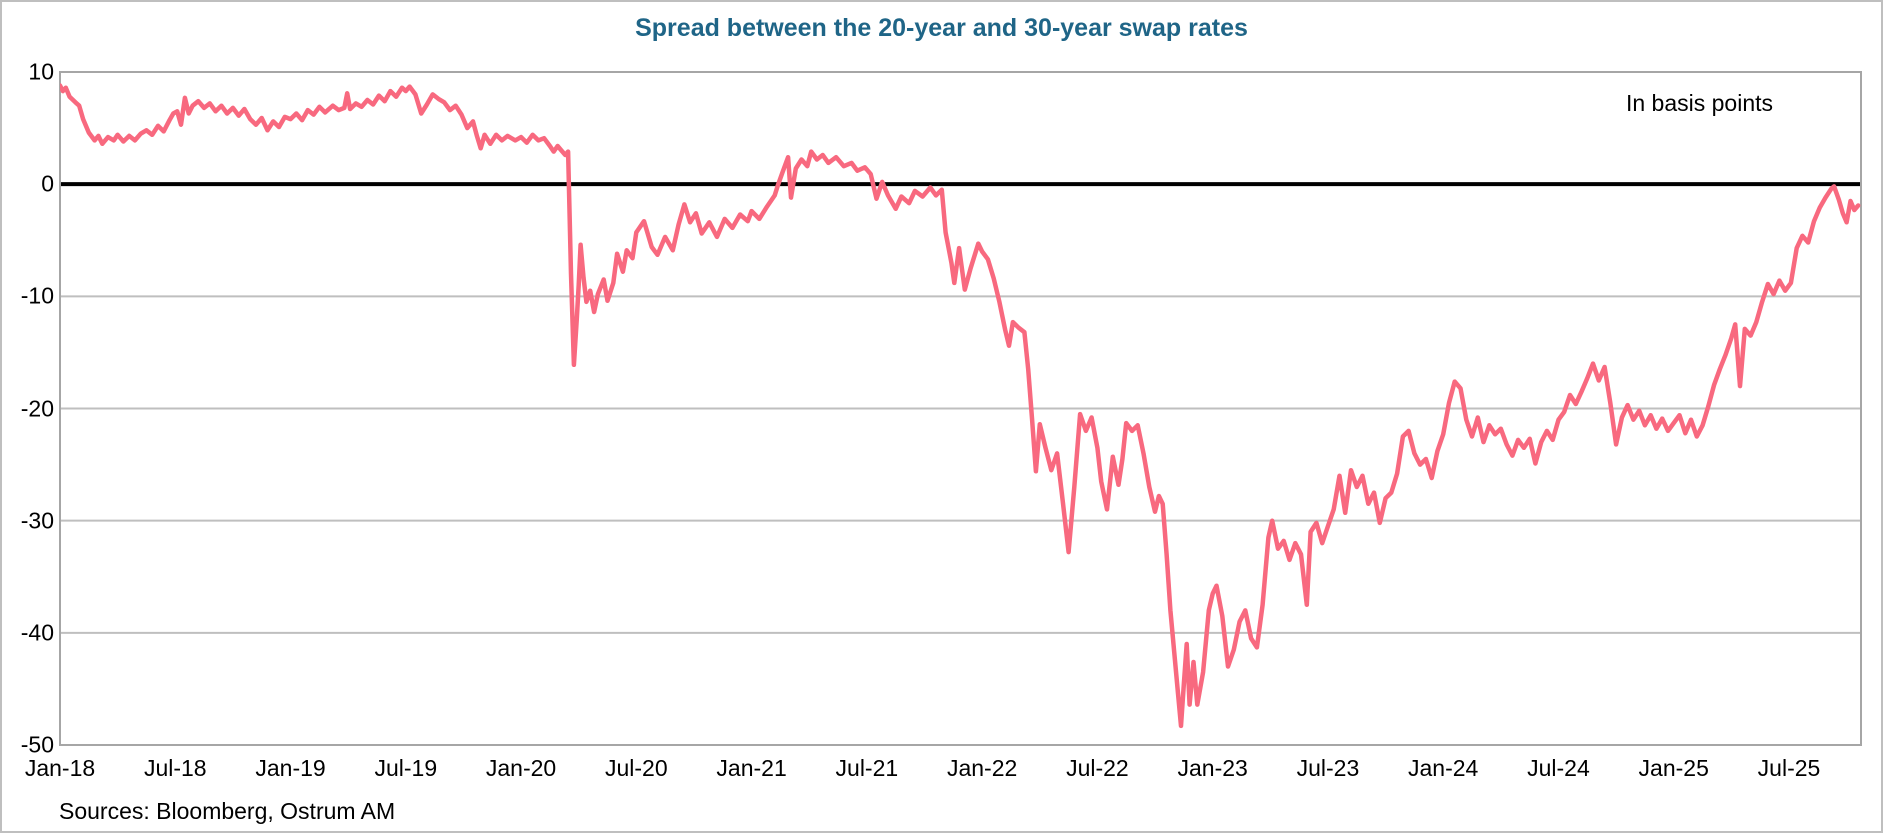 This screenshot has height=833, width=1883. What do you see at coordinates (406, 768) in the screenshot?
I see `x-tick-label: Jul-19` at bounding box center [406, 768].